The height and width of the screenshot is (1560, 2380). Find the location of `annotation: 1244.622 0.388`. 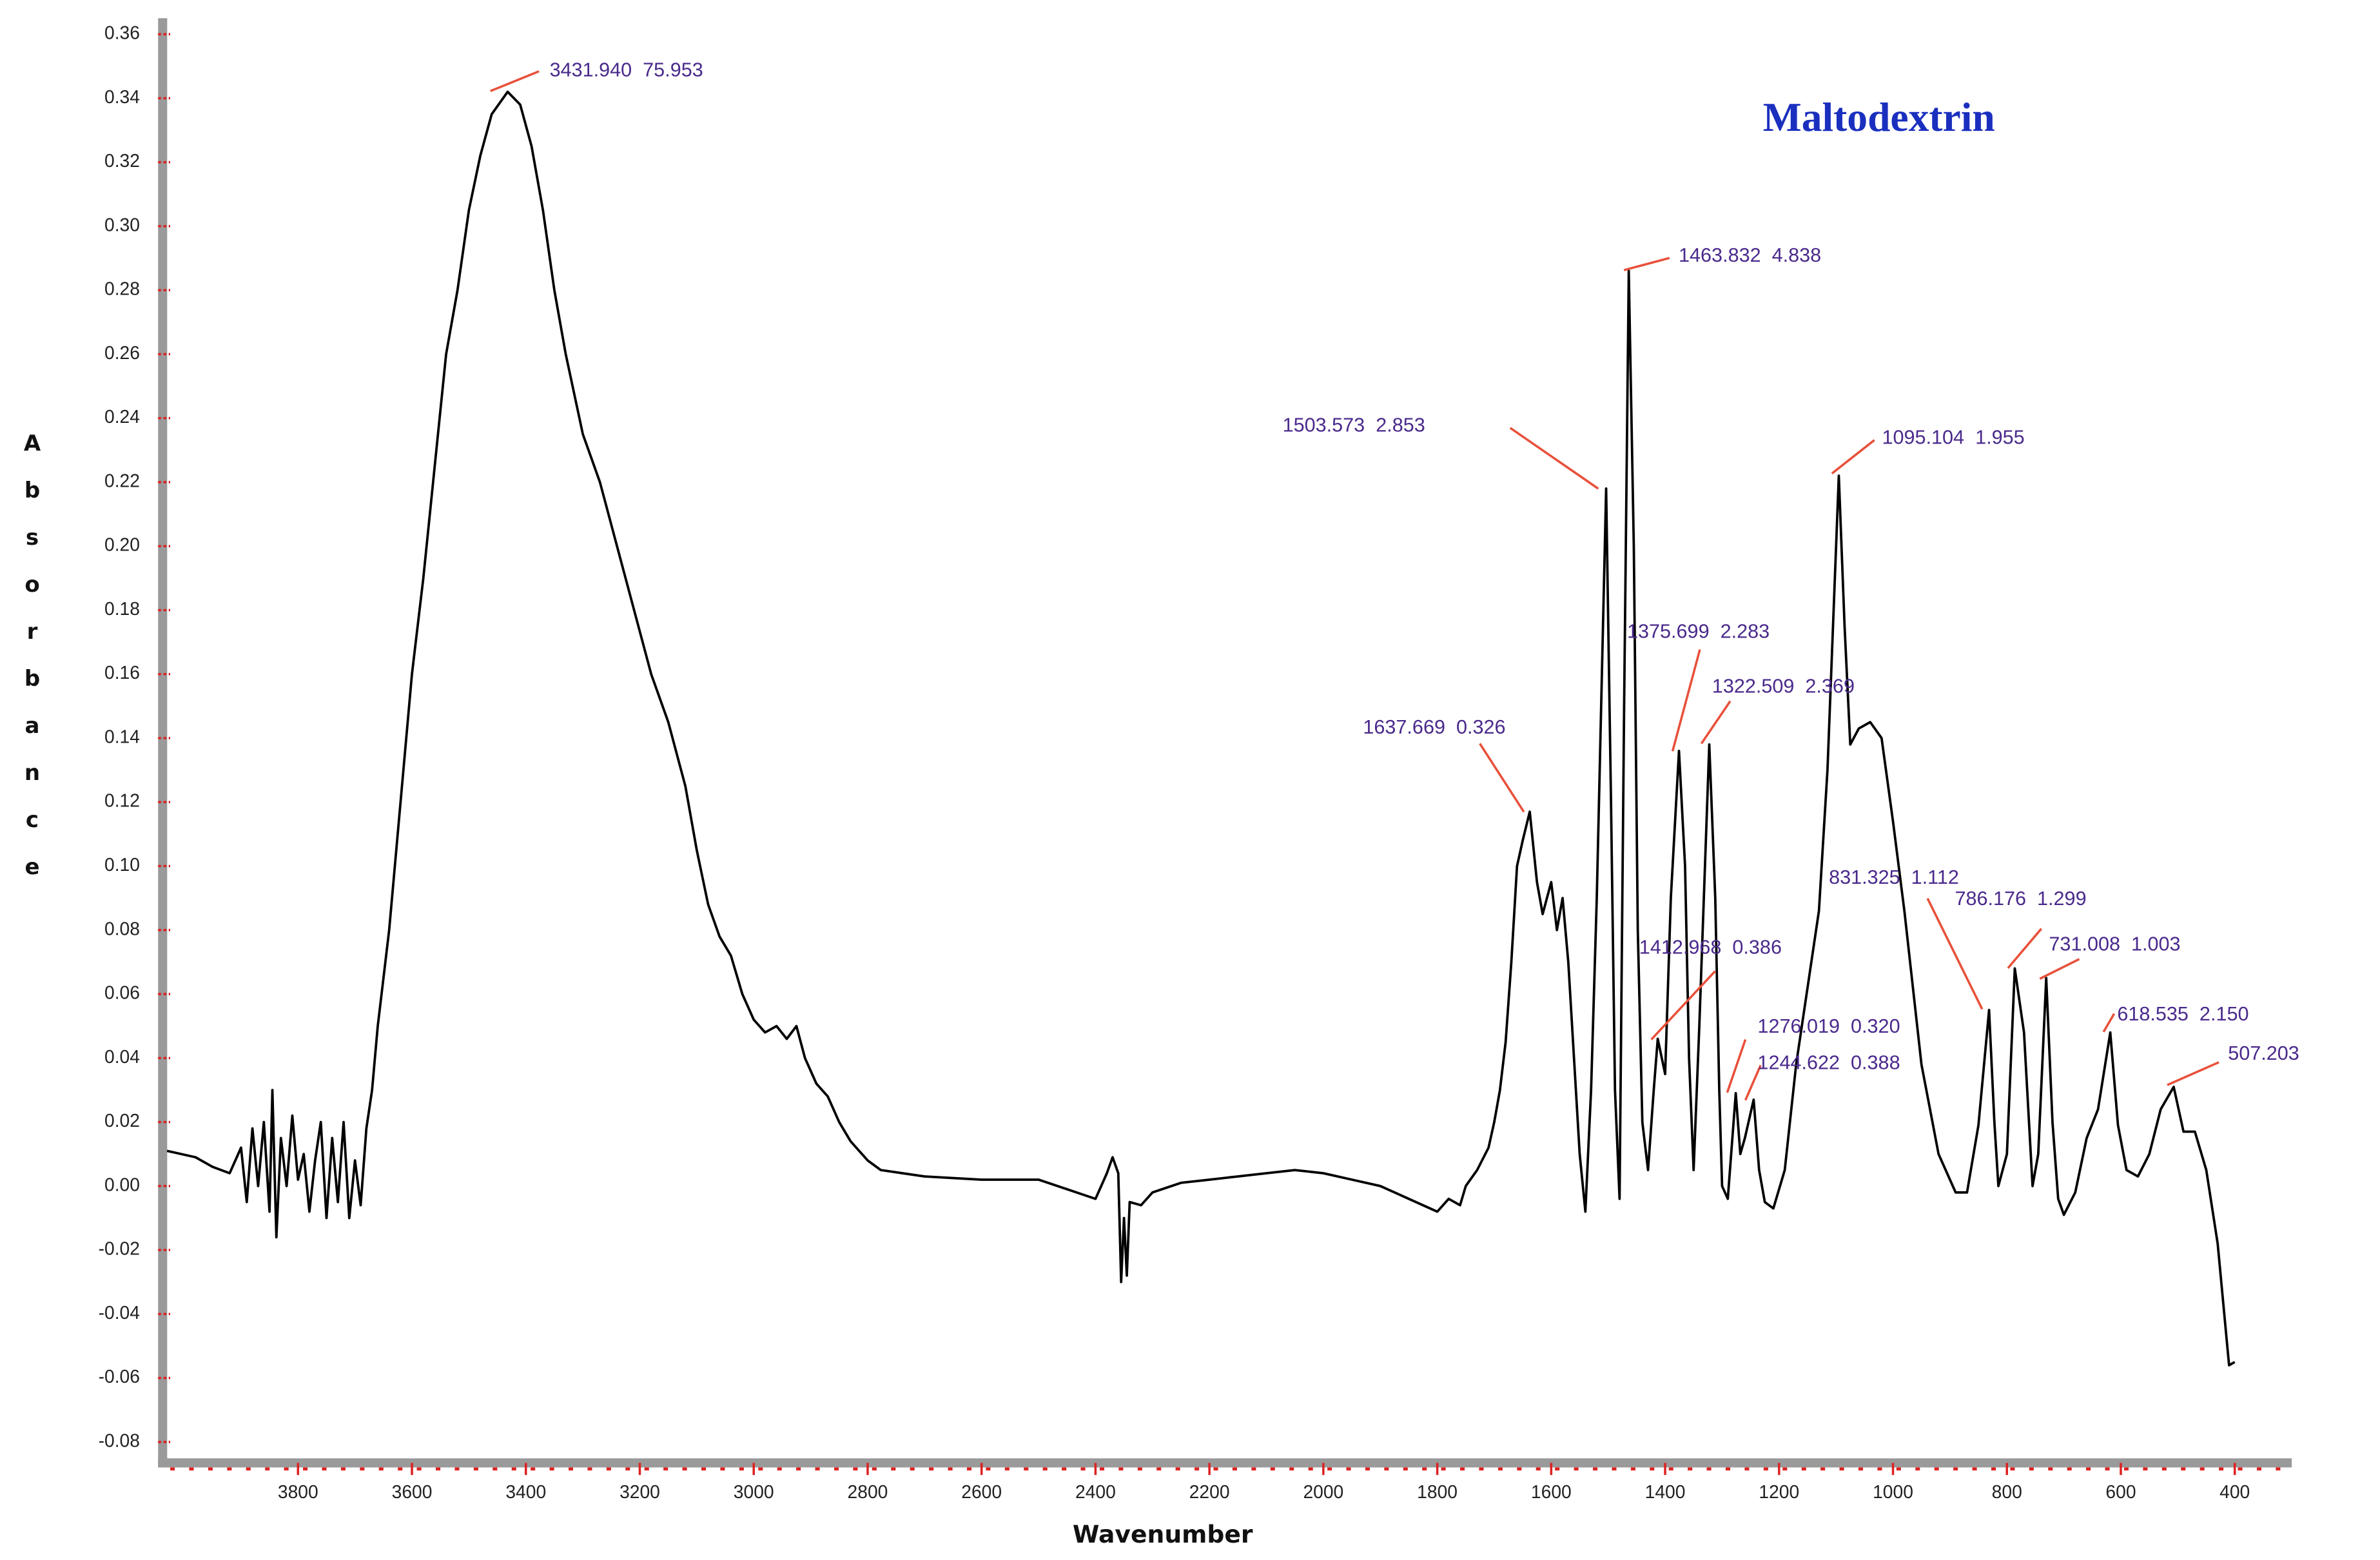

annotation: 1244.622 0.388 is located at coordinates (1829, 1062).